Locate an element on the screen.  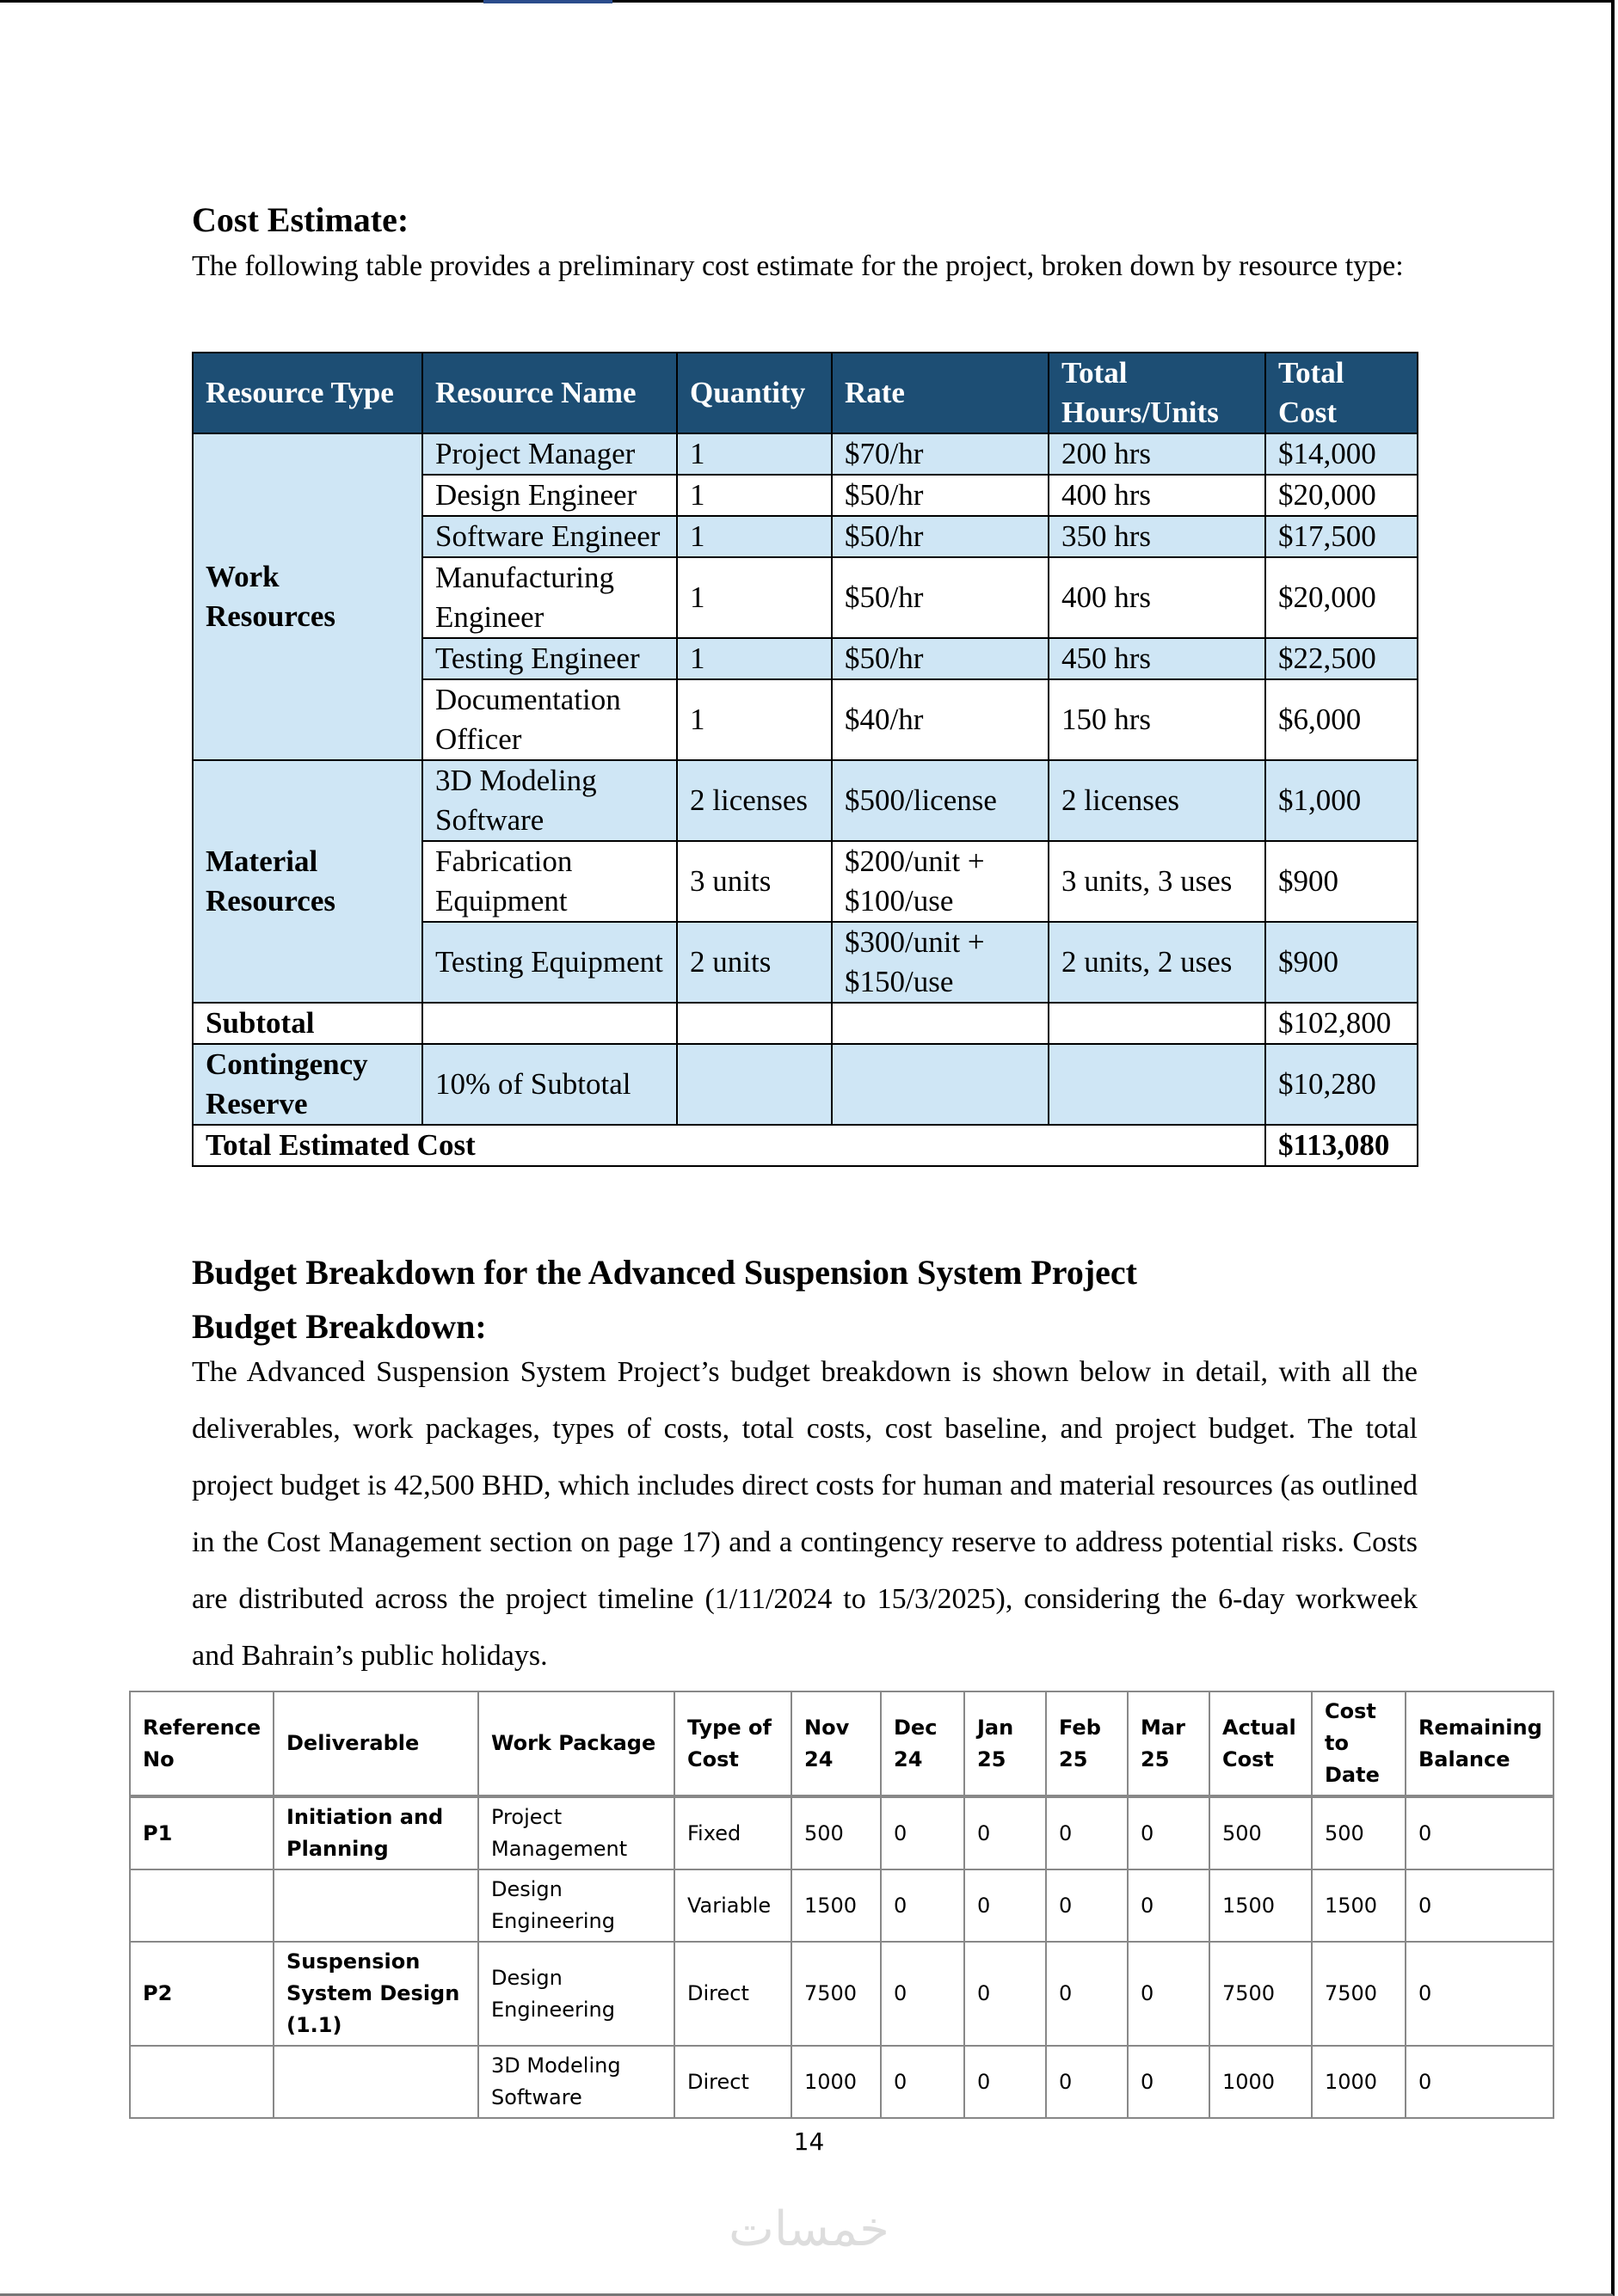
header-cell: Total Hours/Units is located at coordinates (1157, 393).